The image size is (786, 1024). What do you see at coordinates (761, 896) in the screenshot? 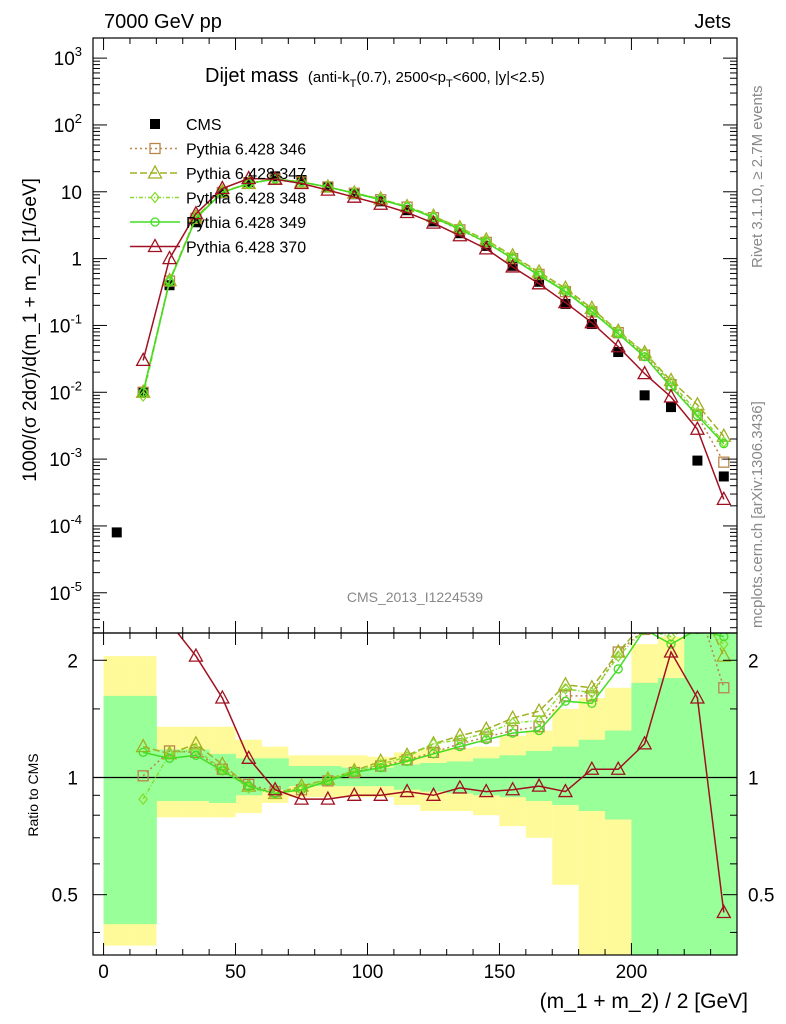
I see `ratio-y-tick-label-right: 0.5` at bounding box center [761, 896].